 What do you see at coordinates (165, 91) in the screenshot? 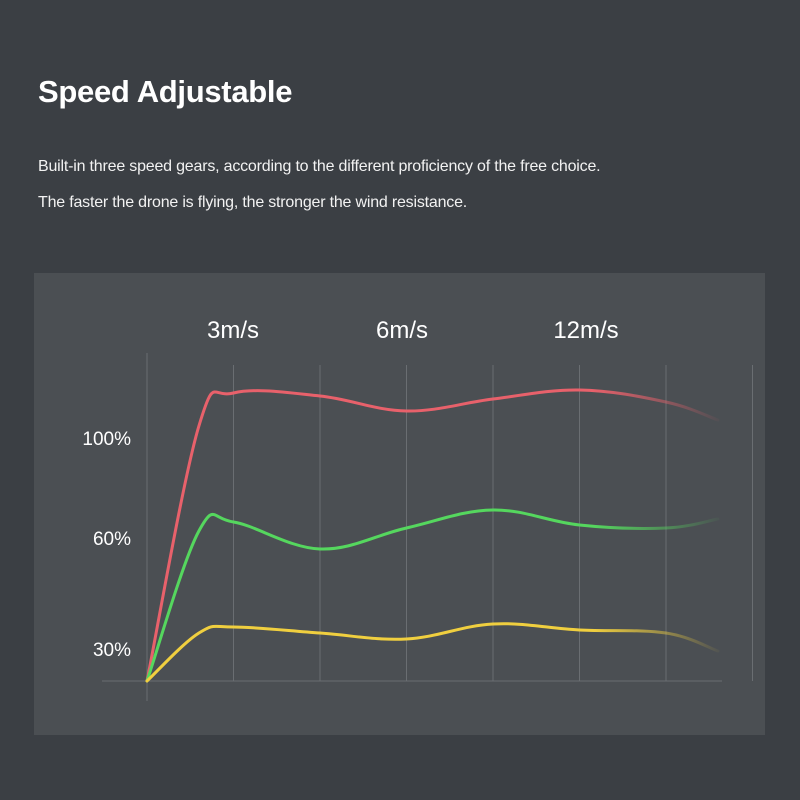
I see `page-title: Speed Adjustable` at bounding box center [165, 91].